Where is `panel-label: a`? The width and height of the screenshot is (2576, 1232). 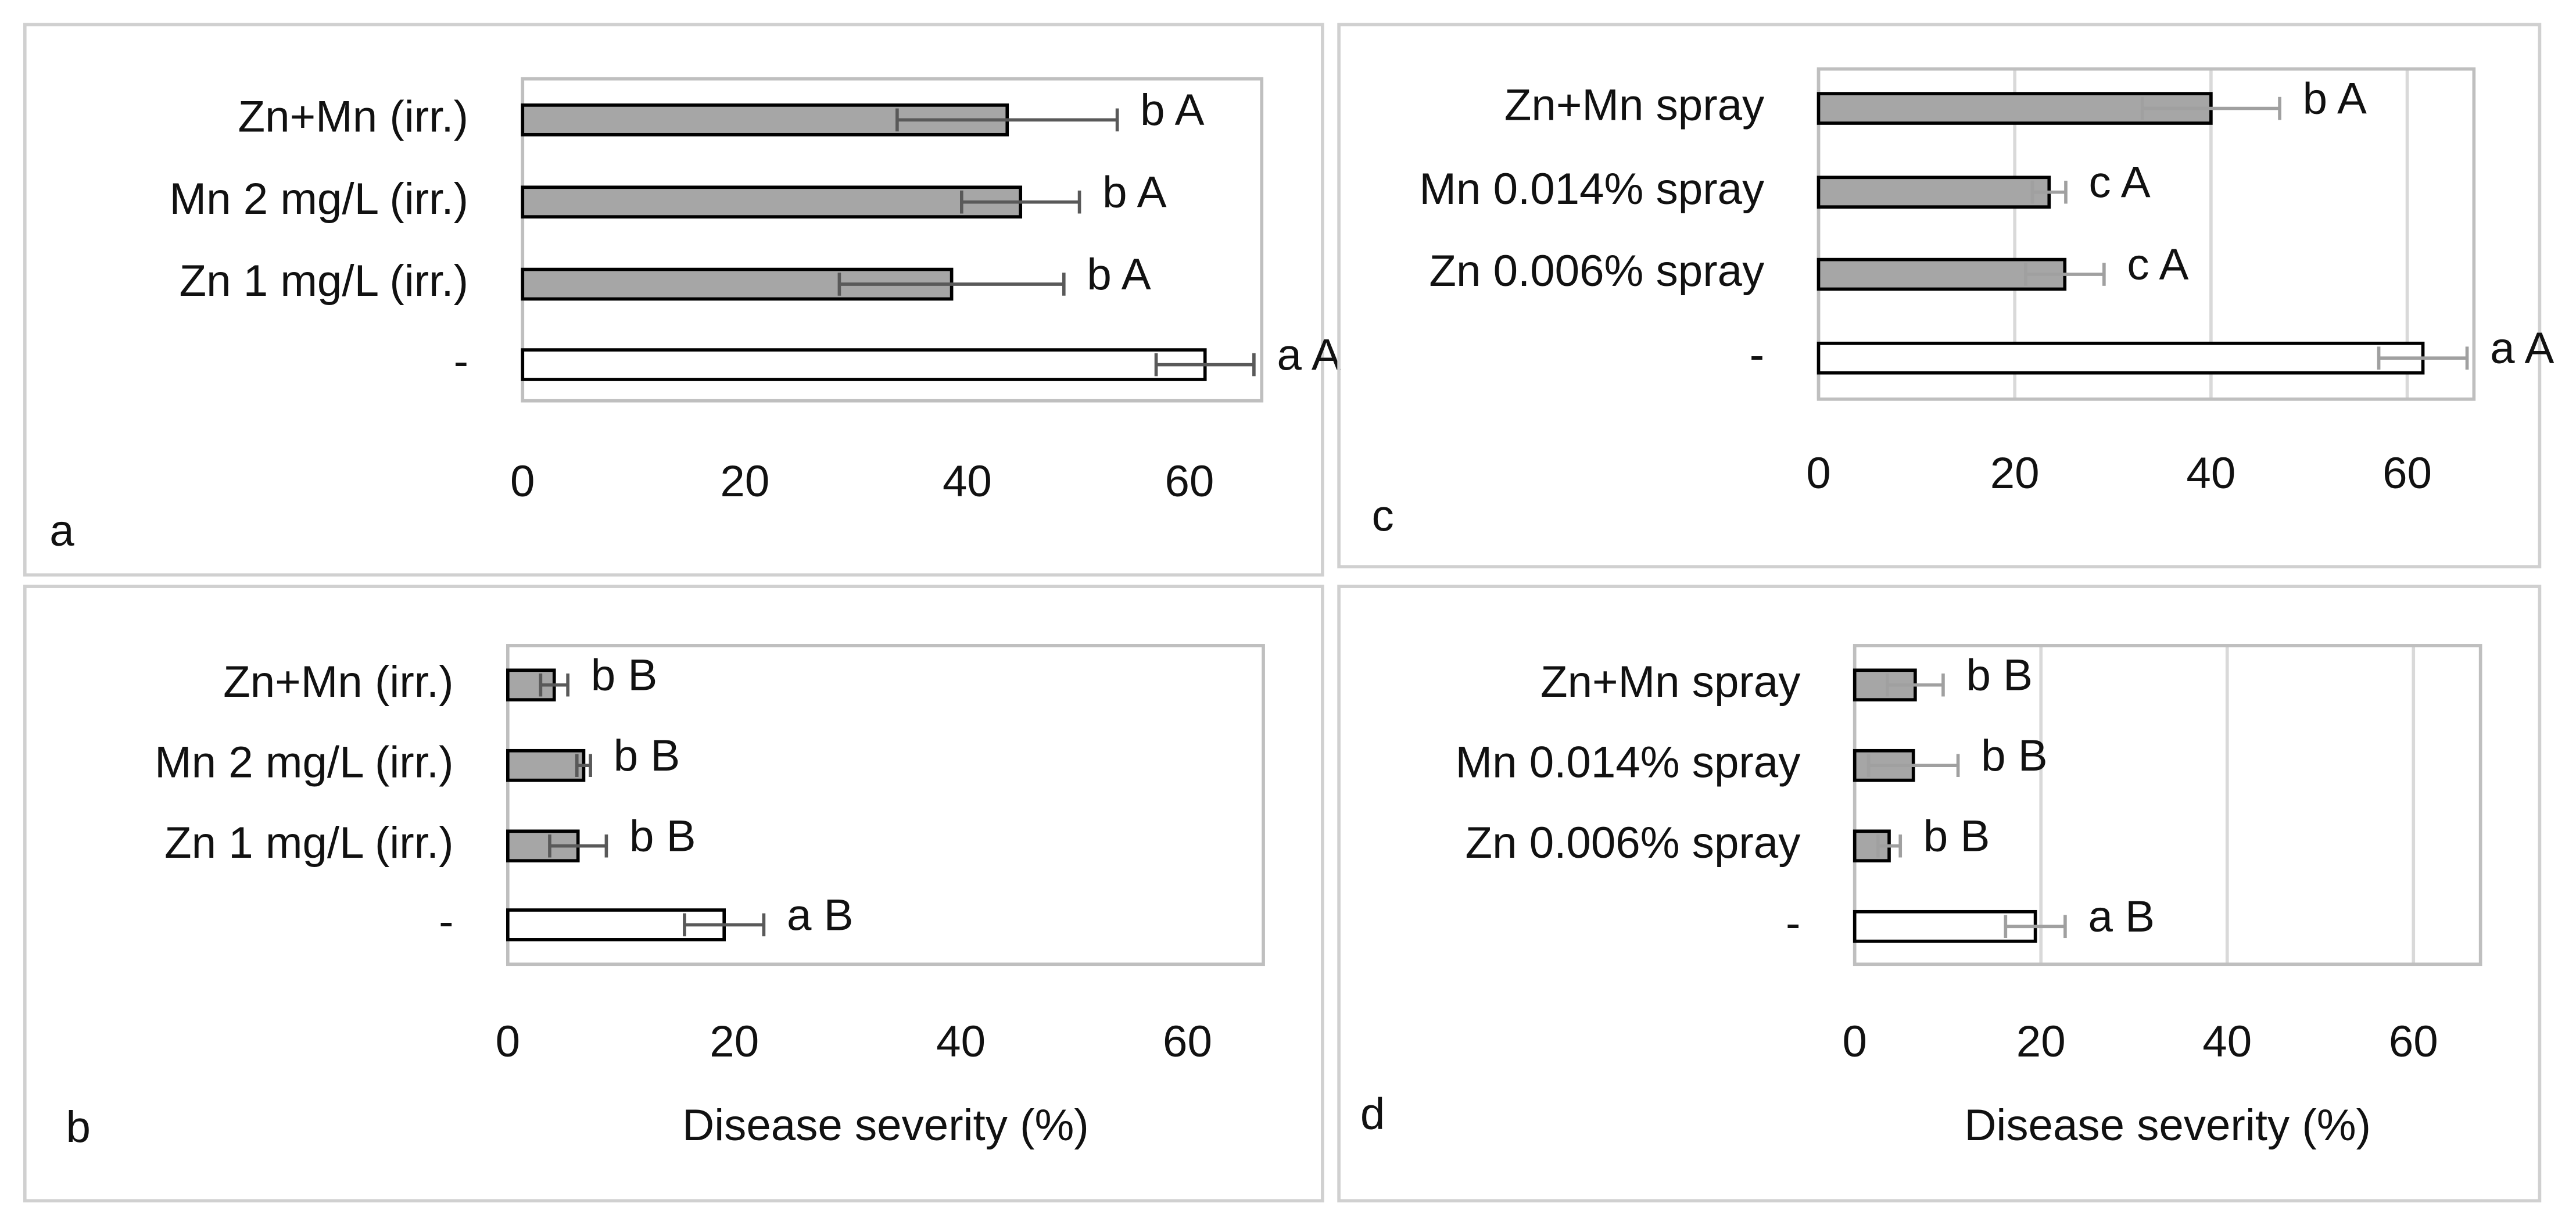 panel-label: a is located at coordinates (61, 531).